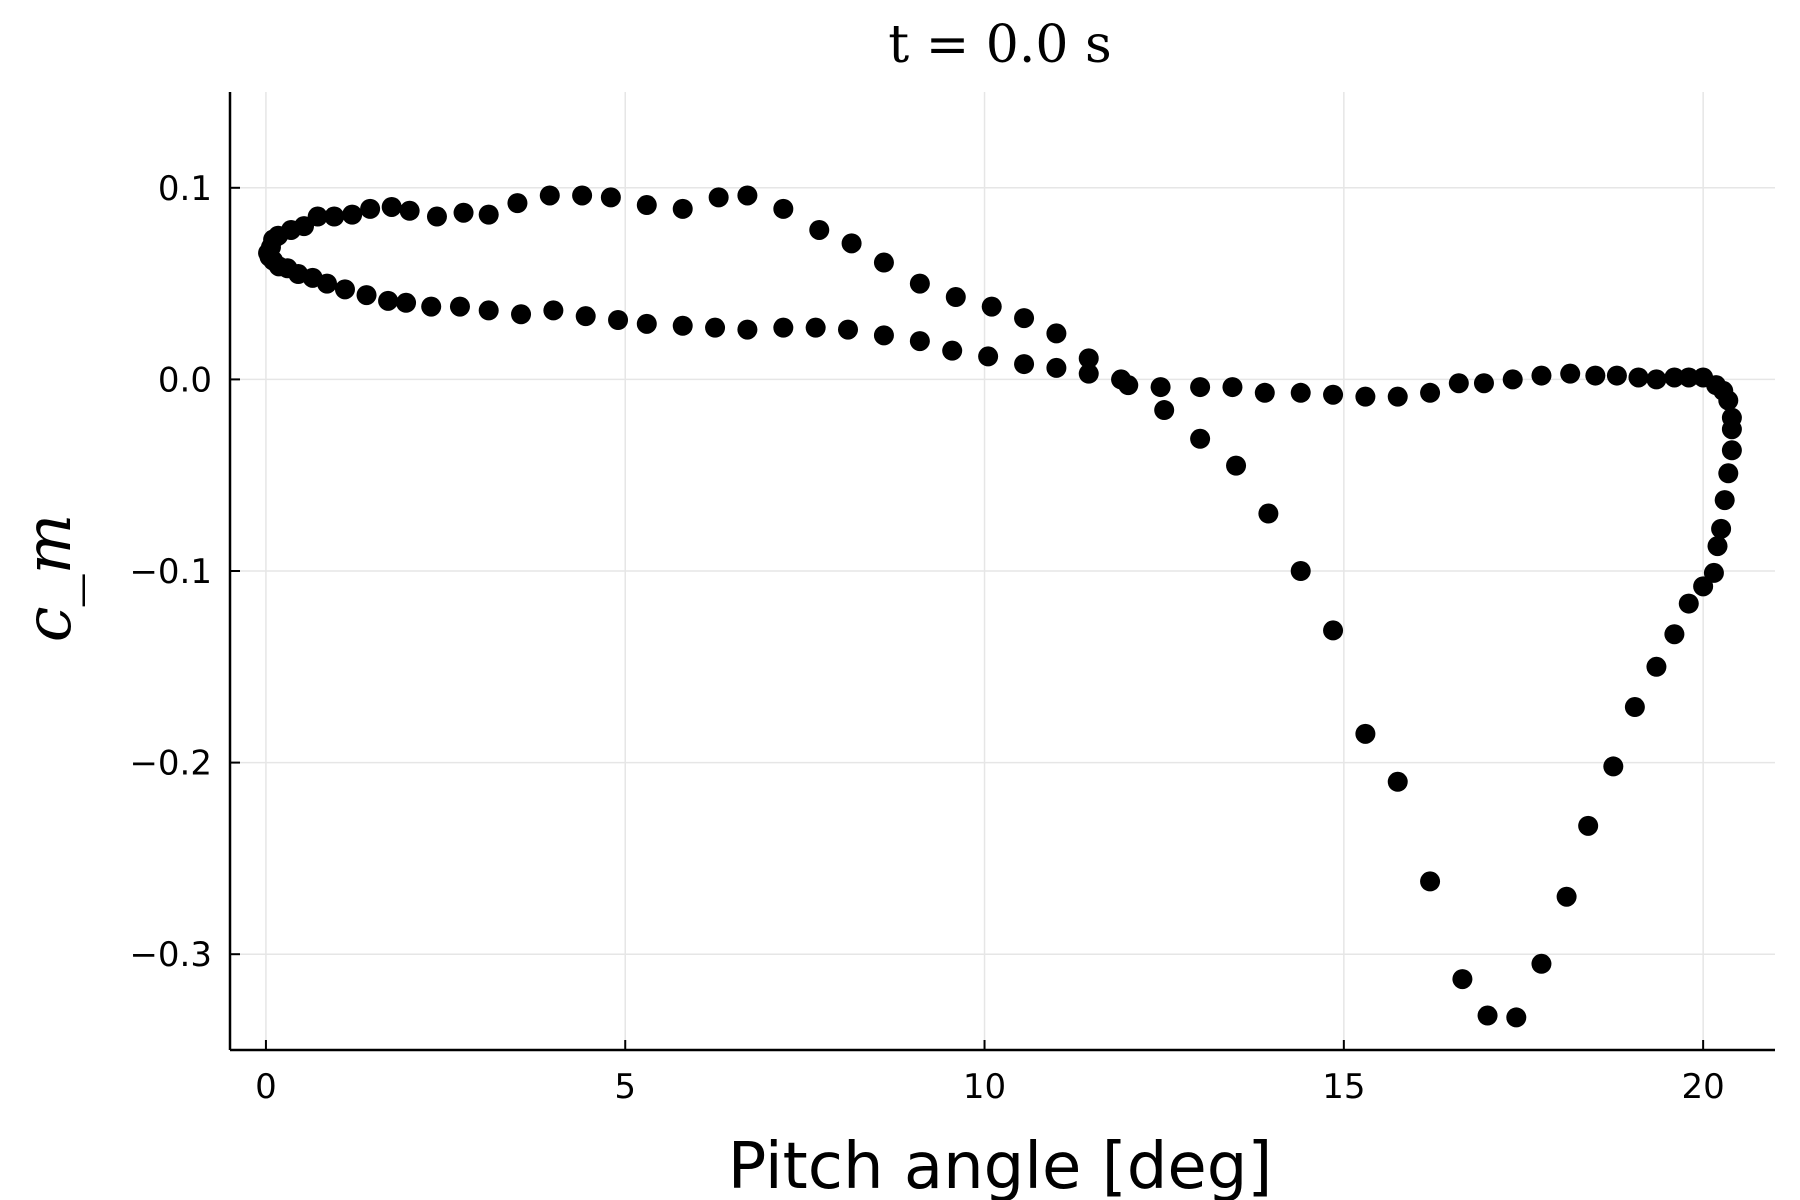 This screenshot has height=1200, width=1800. What do you see at coordinates (999, 45) in the screenshot?
I see `chart-title: t = 0.0 s` at bounding box center [999, 45].